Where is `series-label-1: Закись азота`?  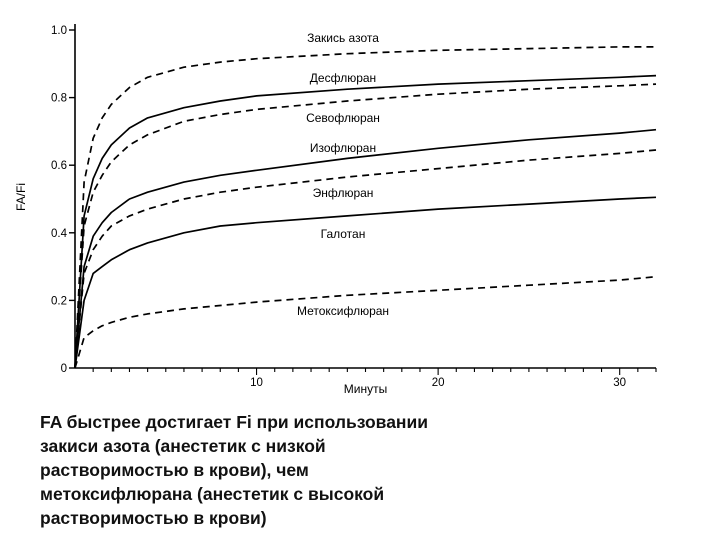 series-label-1: Закись азота is located at coordinates (343, 38).